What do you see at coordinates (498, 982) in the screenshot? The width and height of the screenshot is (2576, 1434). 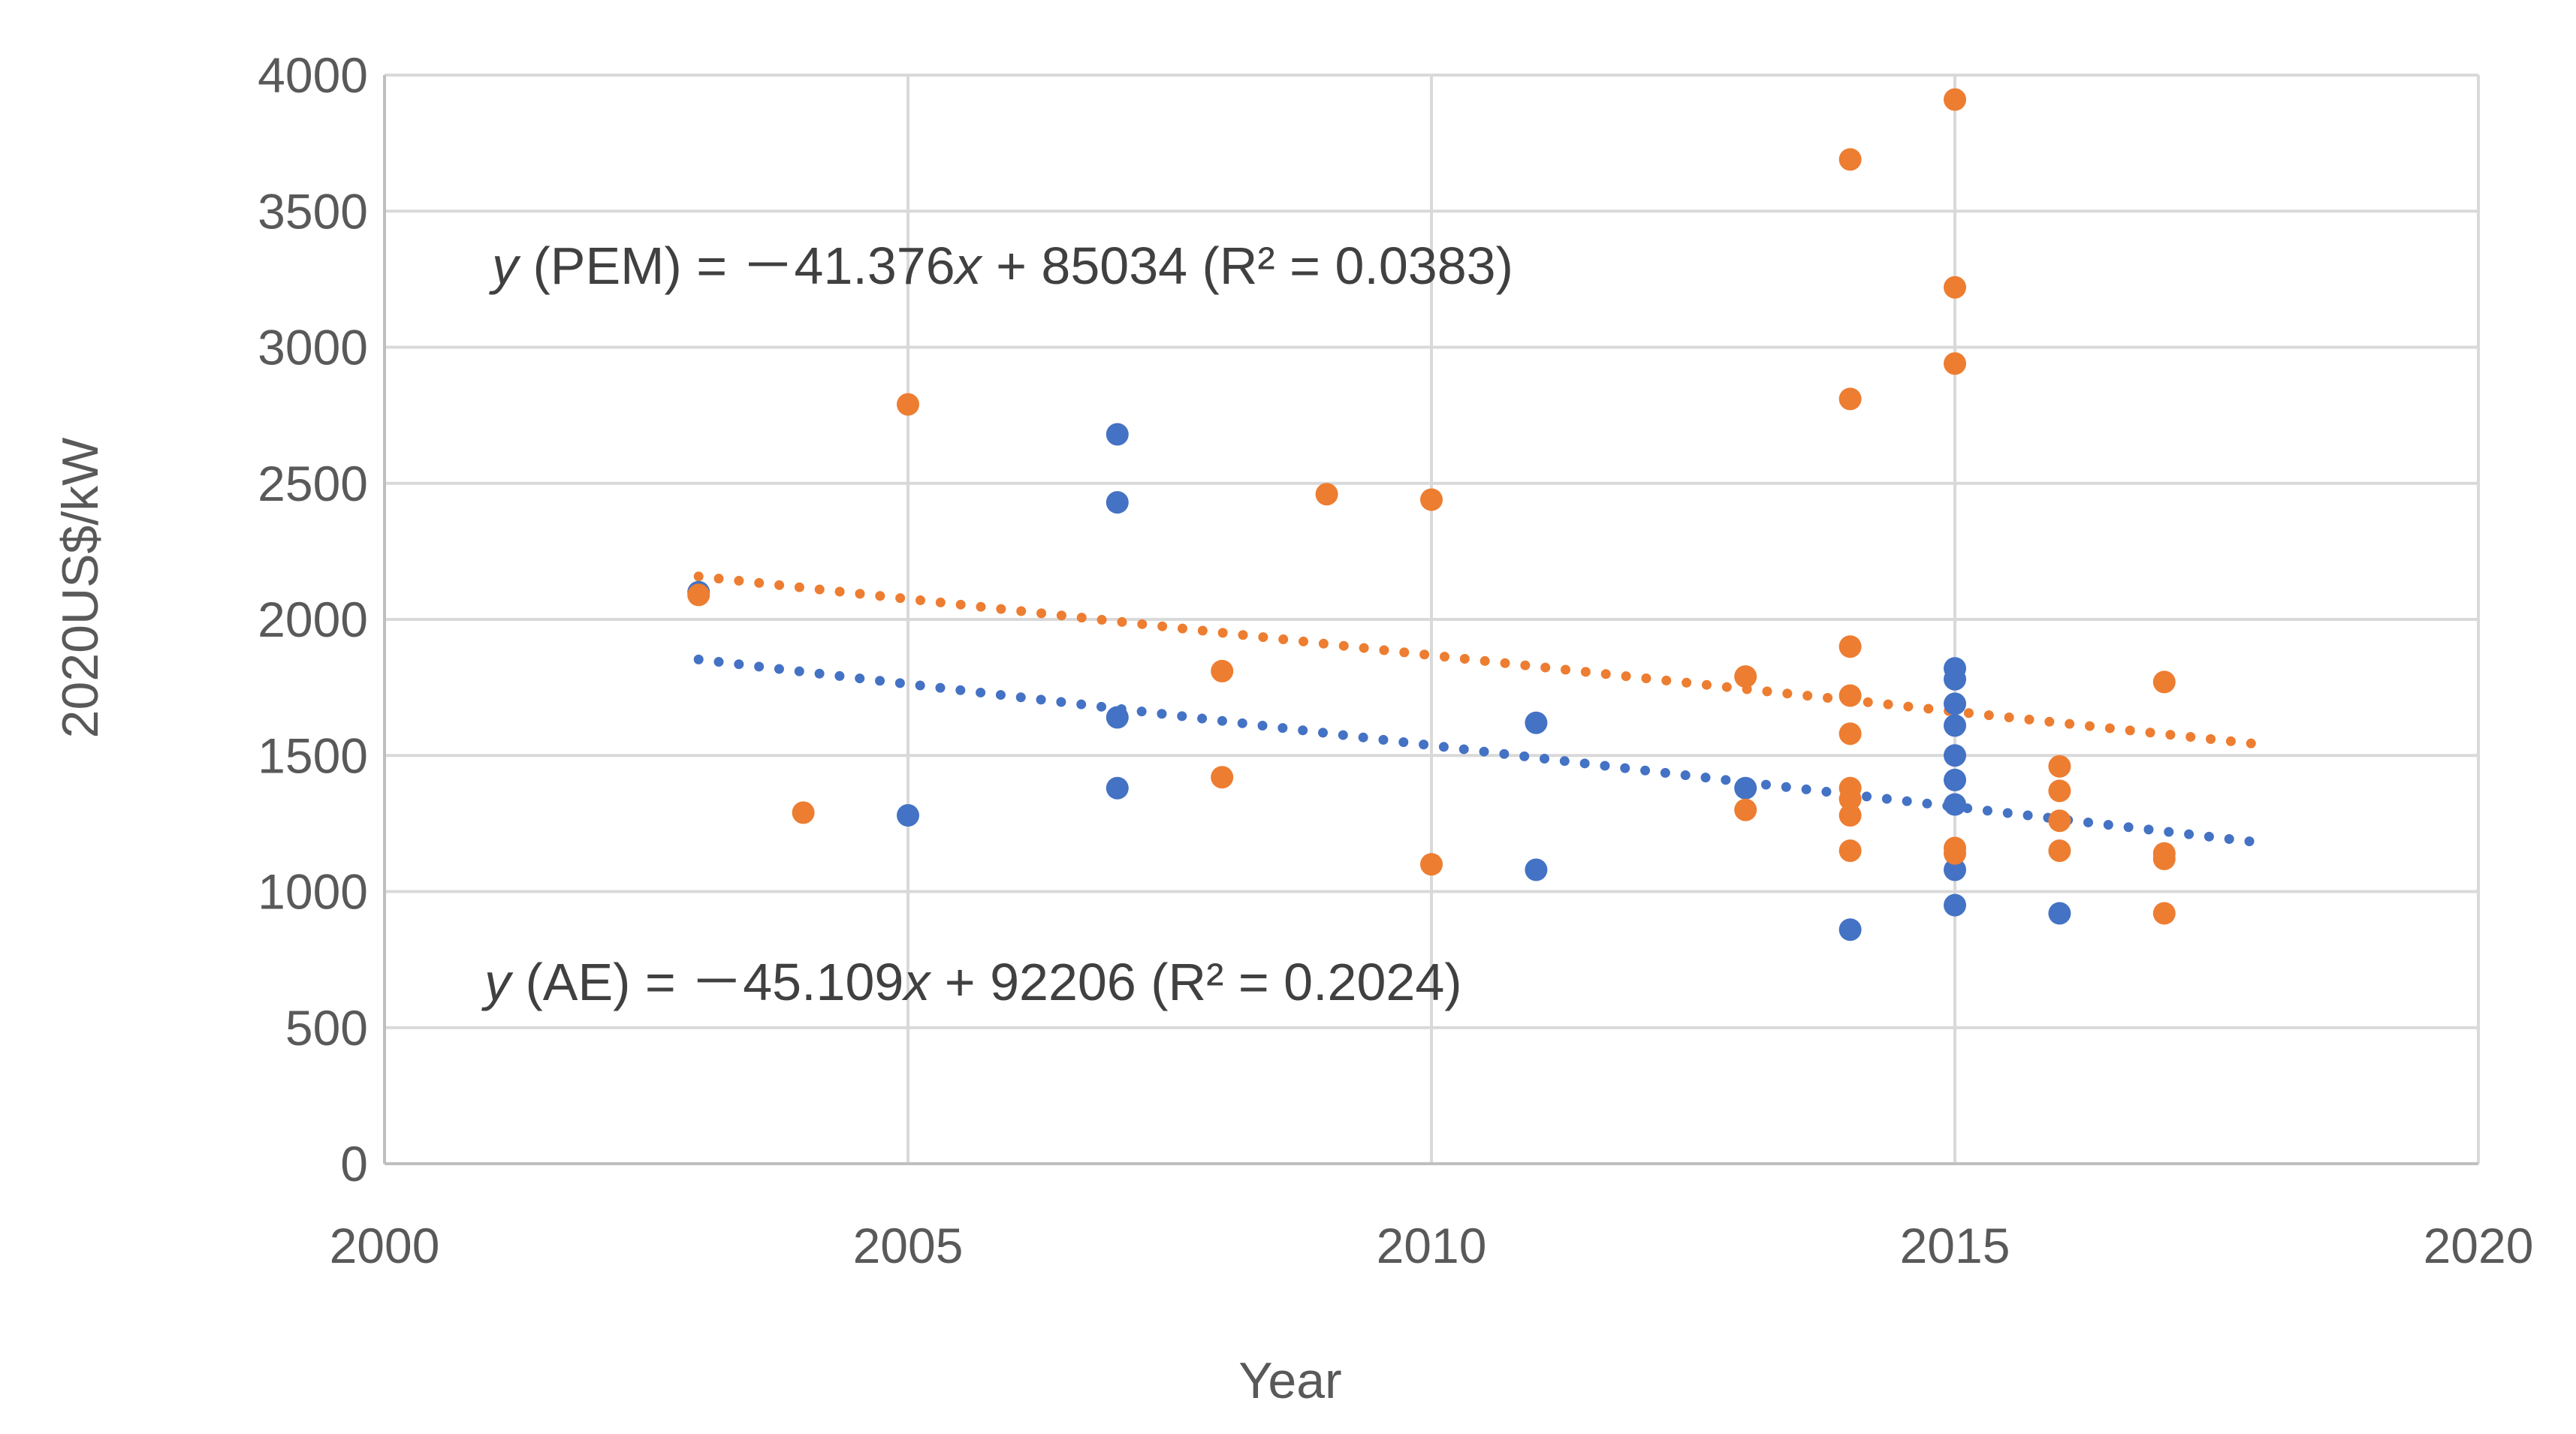 I see `ae-equation-y: y` at bounding box center [498, 982].